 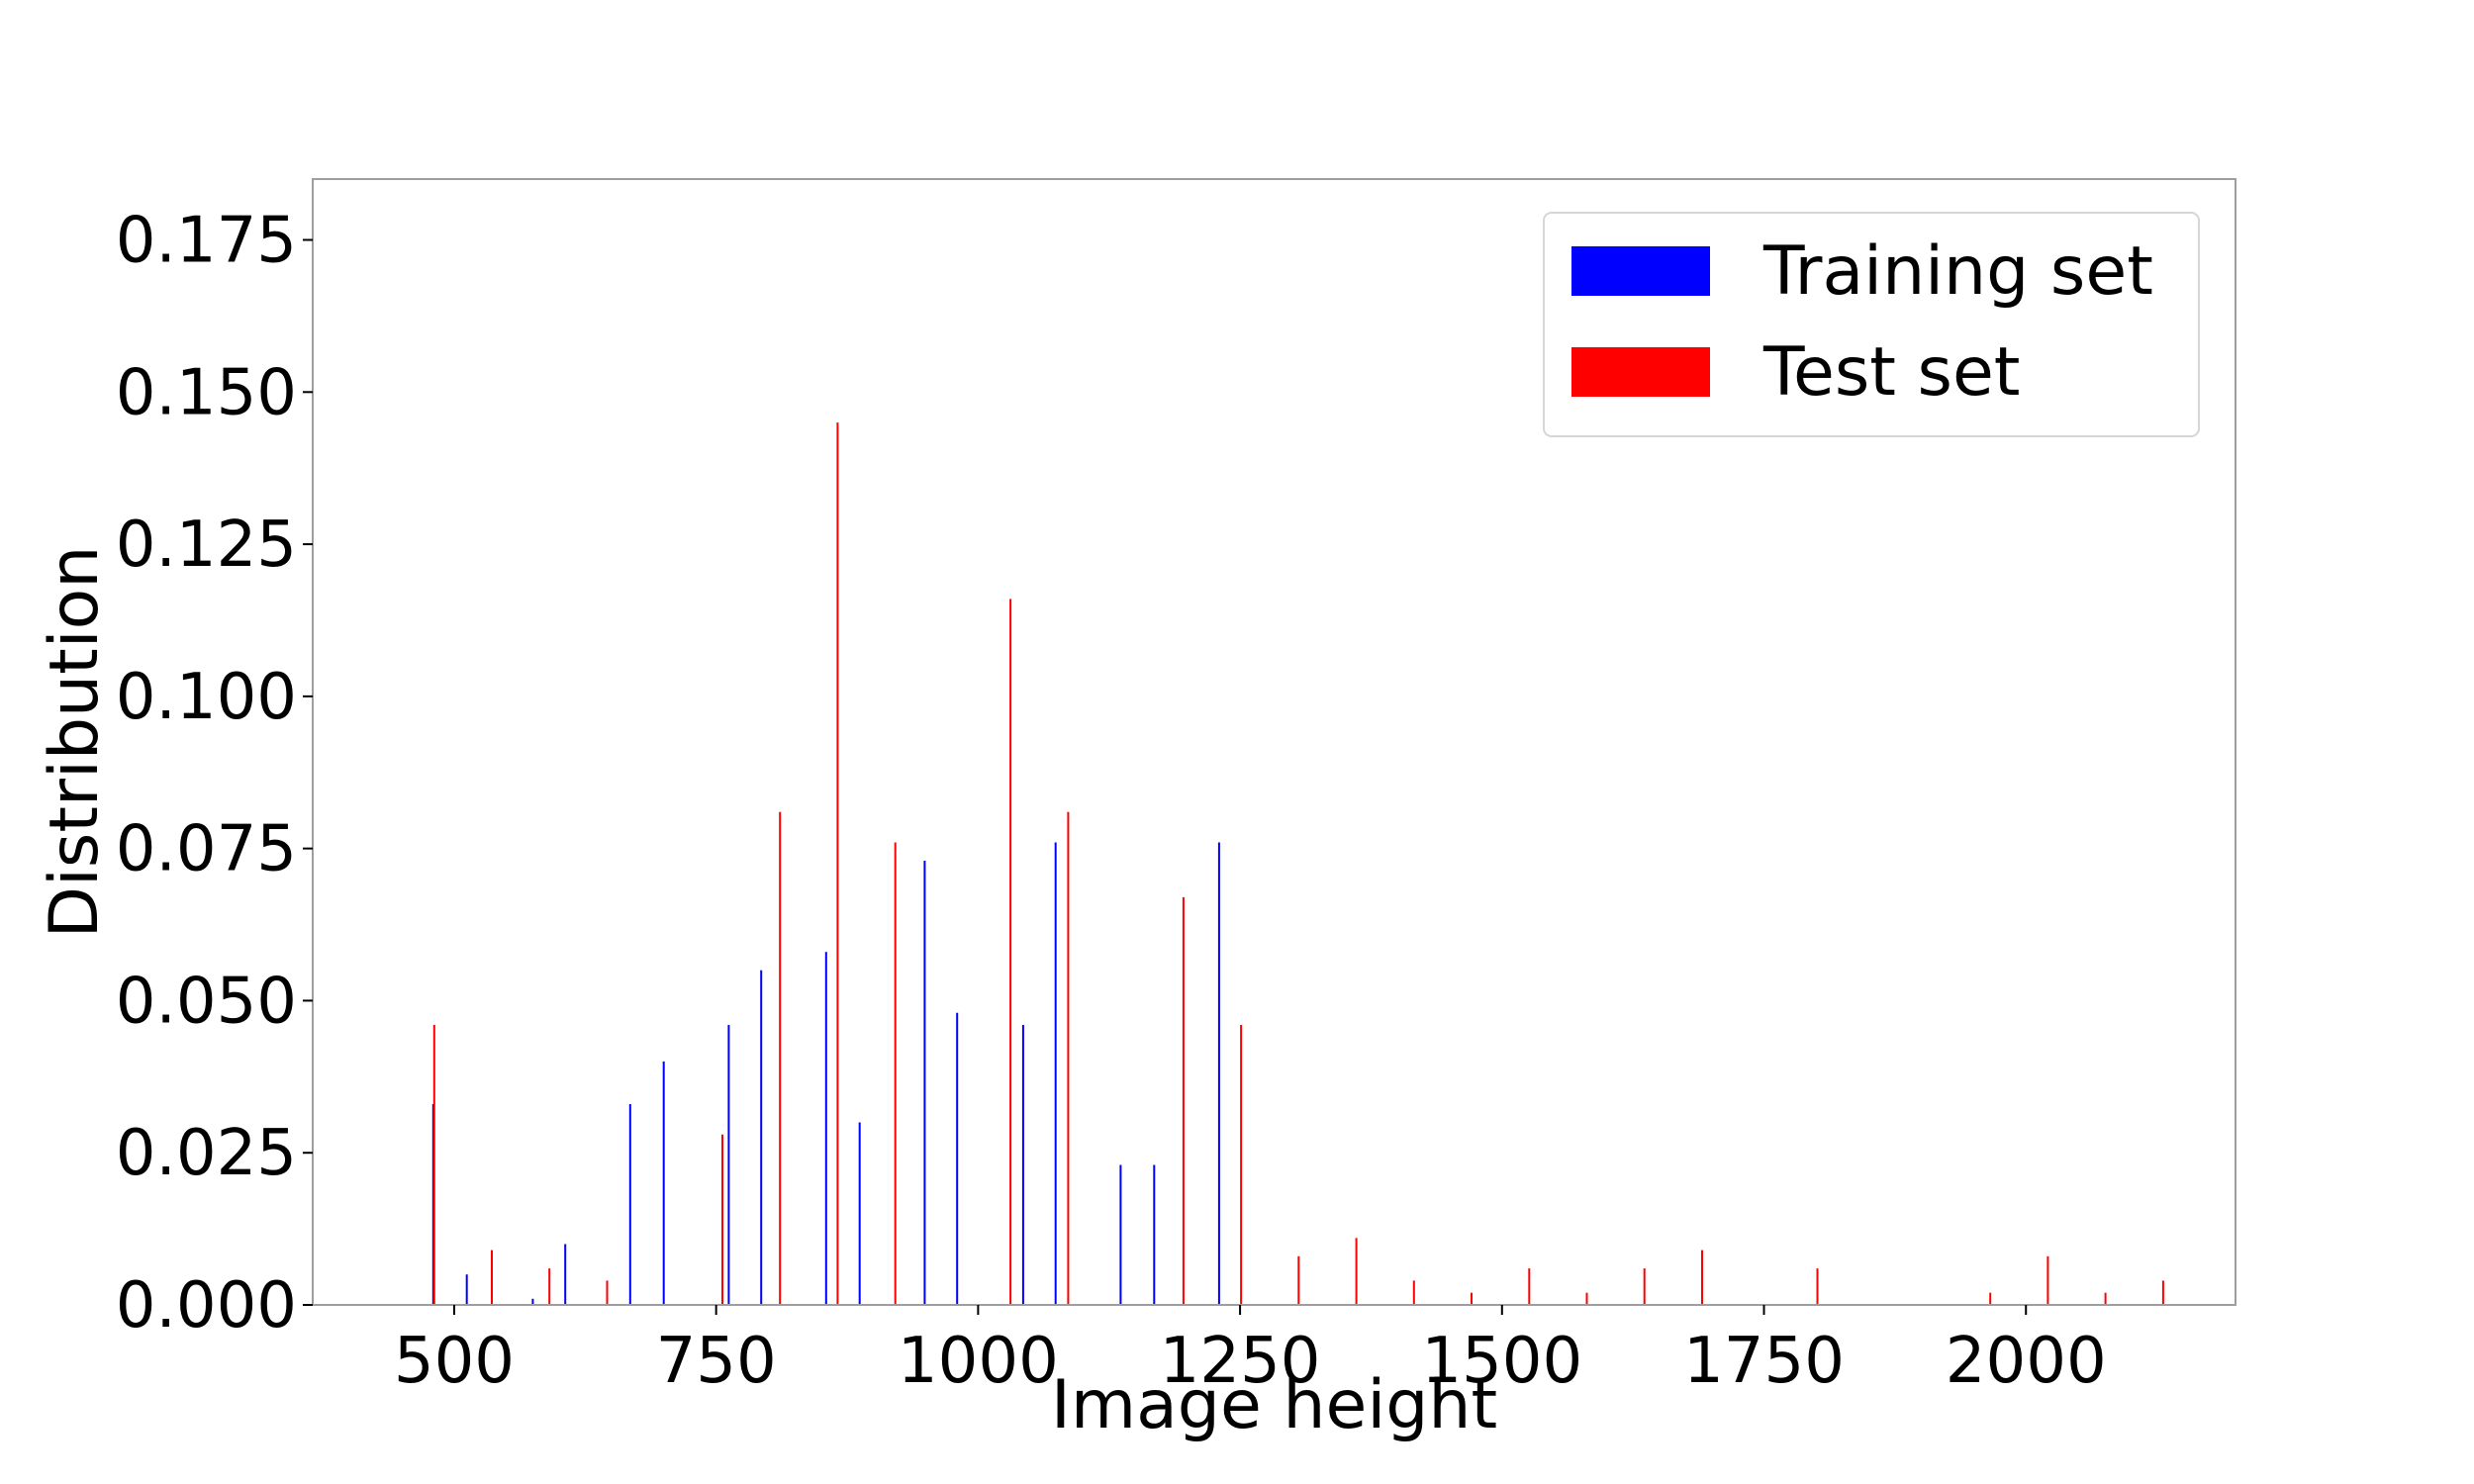 What do you see at coordinates (207, 1306) in the screenshot?
I see `y-tick-label: 0.000` at bounding box center [207, 1306].